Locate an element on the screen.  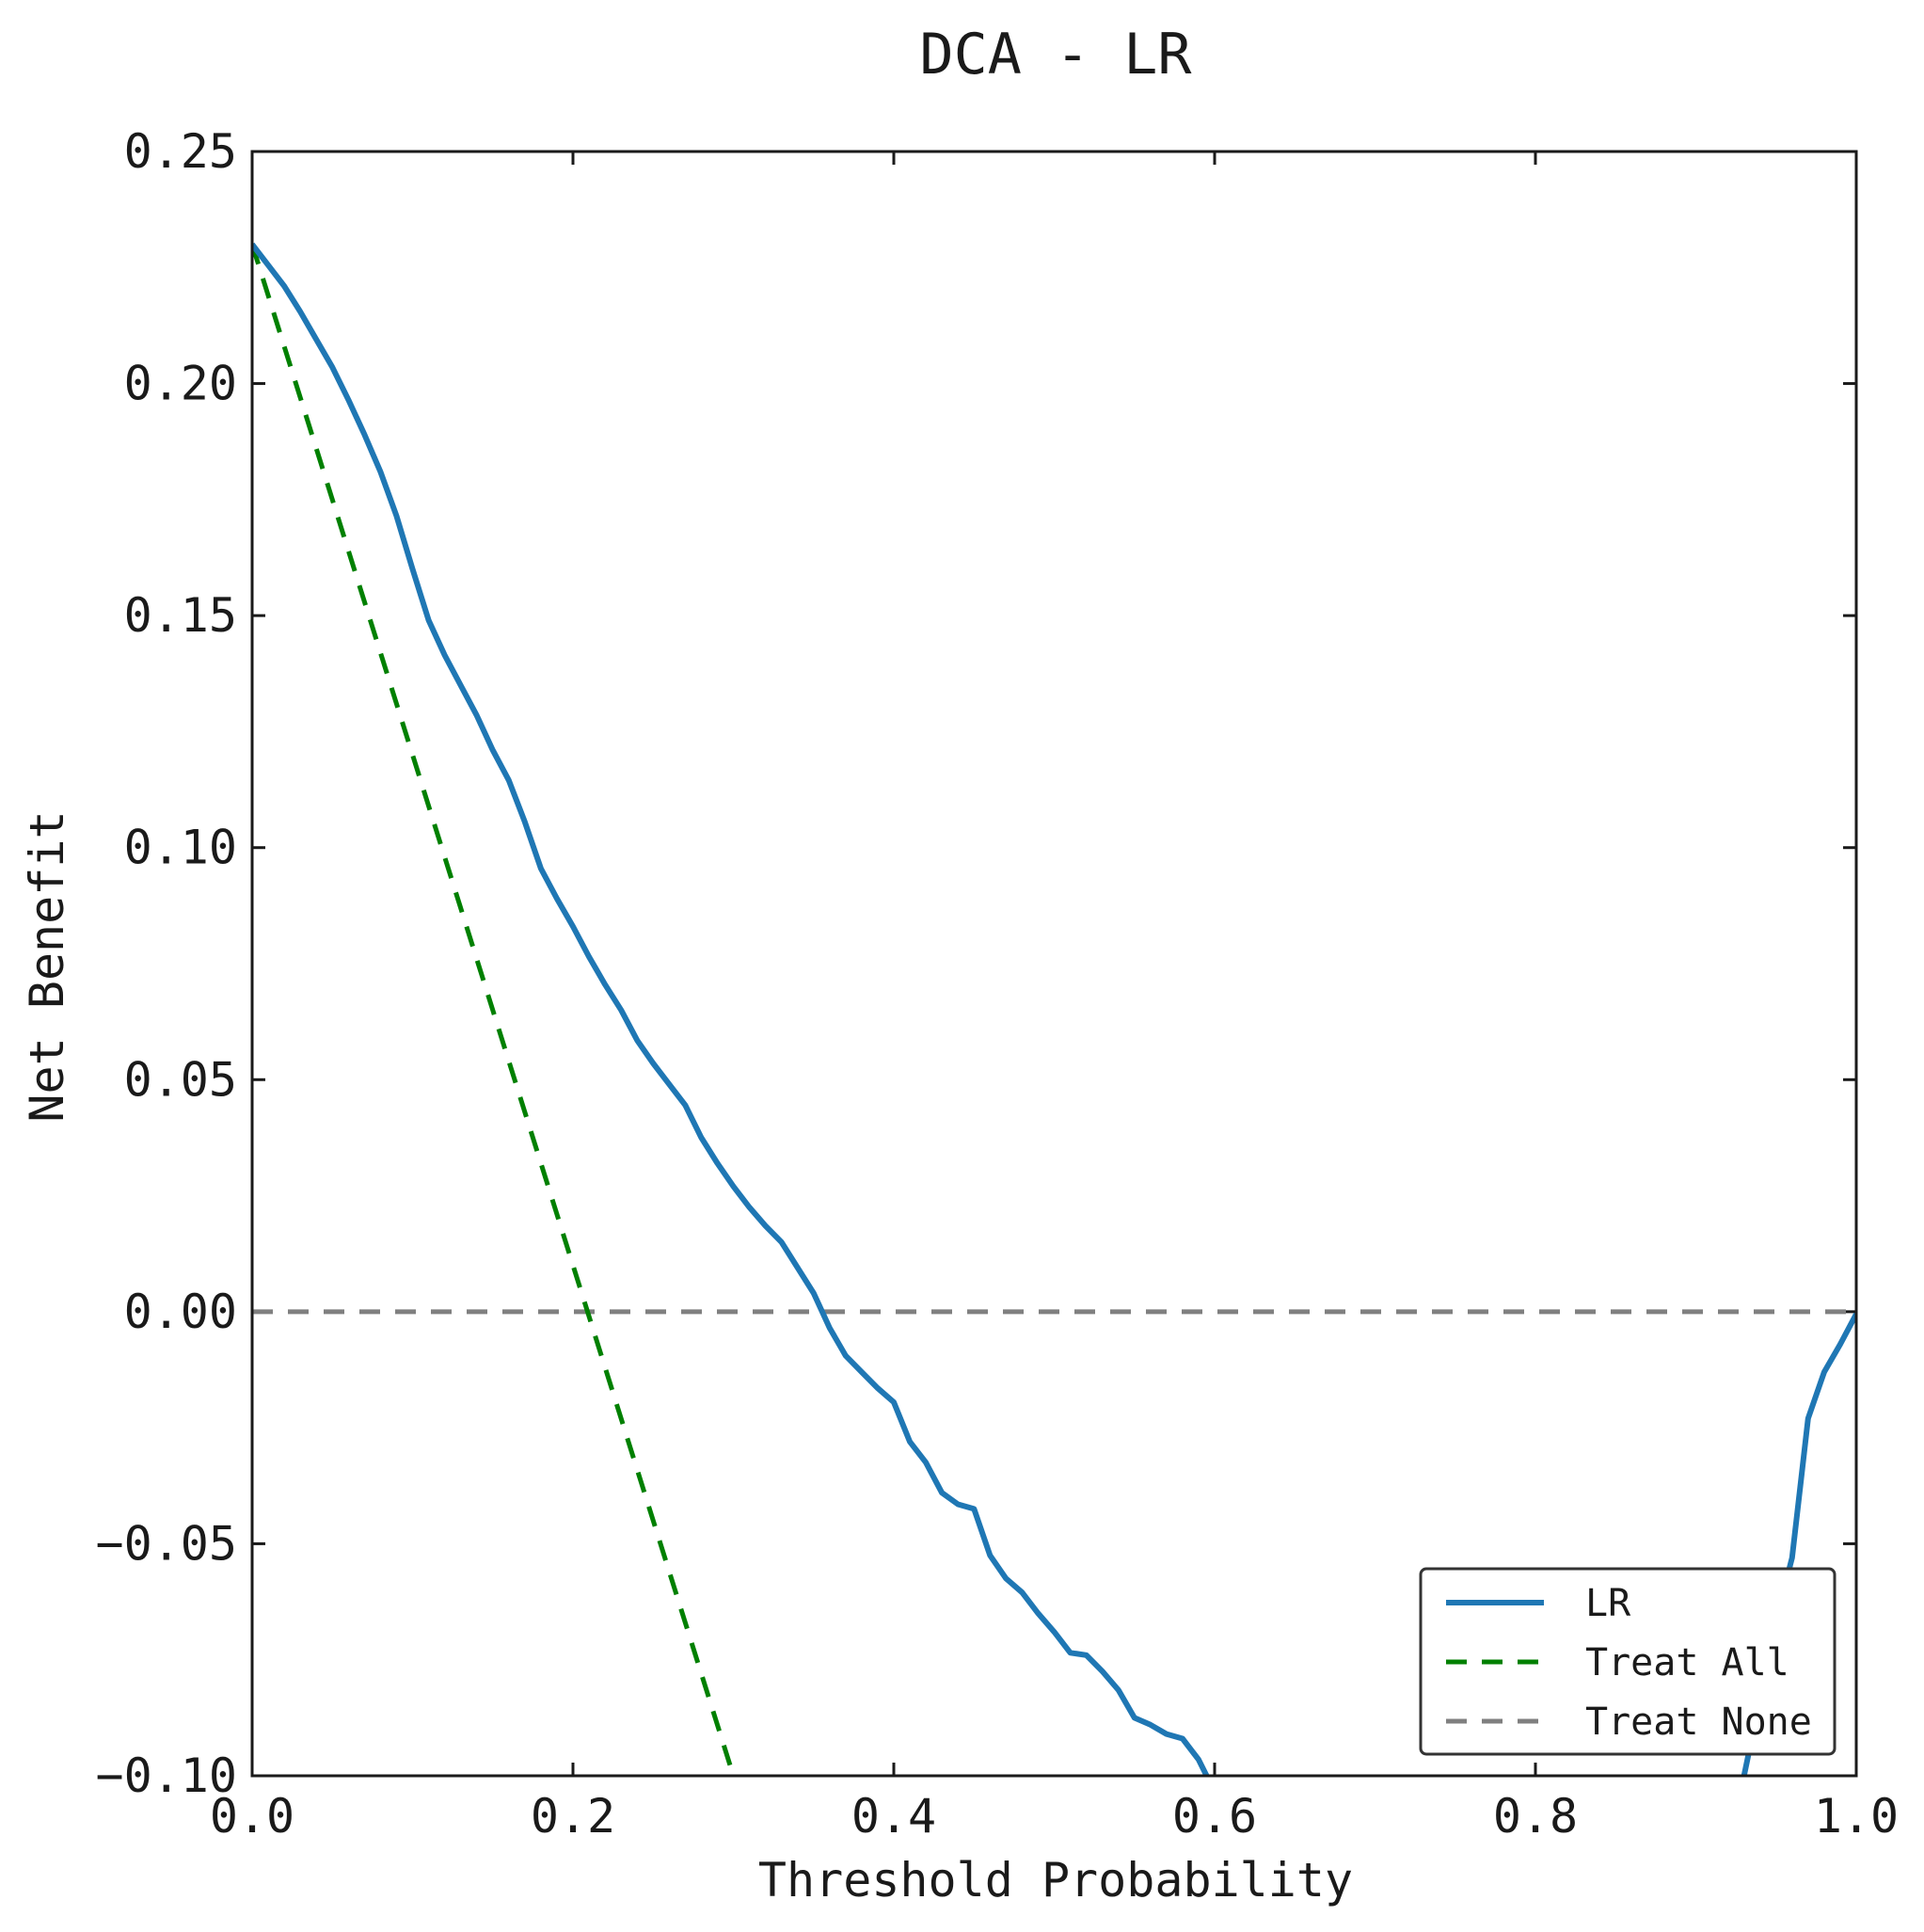
y-tick-label: 0.10 is located at coordinates (181, 848).